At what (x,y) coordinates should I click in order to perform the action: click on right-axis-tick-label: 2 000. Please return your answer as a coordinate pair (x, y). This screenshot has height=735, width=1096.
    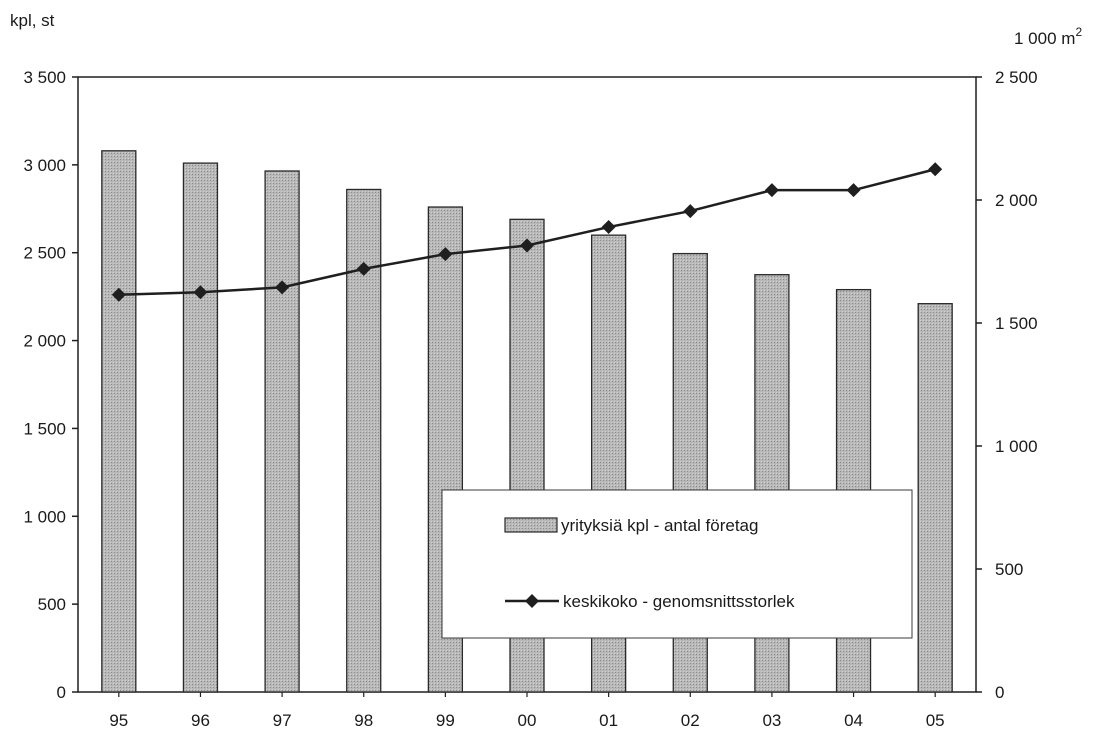
    Looking at the image, I should click on (1016, 200).